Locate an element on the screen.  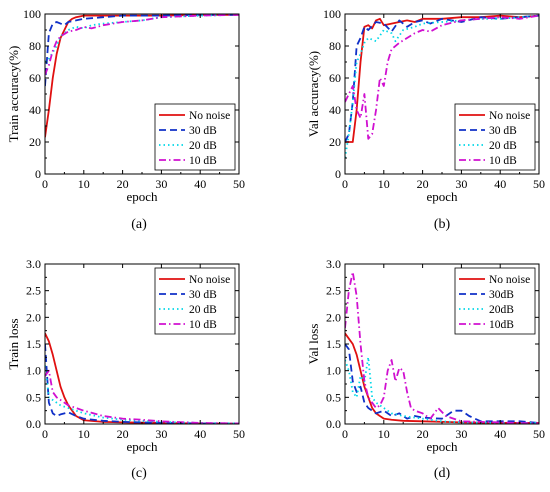
legend-label: 10dB is located at coordinates (501, 325).